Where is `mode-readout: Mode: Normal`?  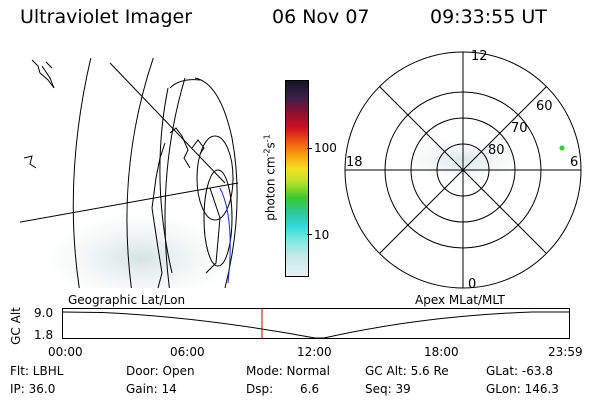 mode-readout: Mode: Normal is located at coordinates (288, 371).